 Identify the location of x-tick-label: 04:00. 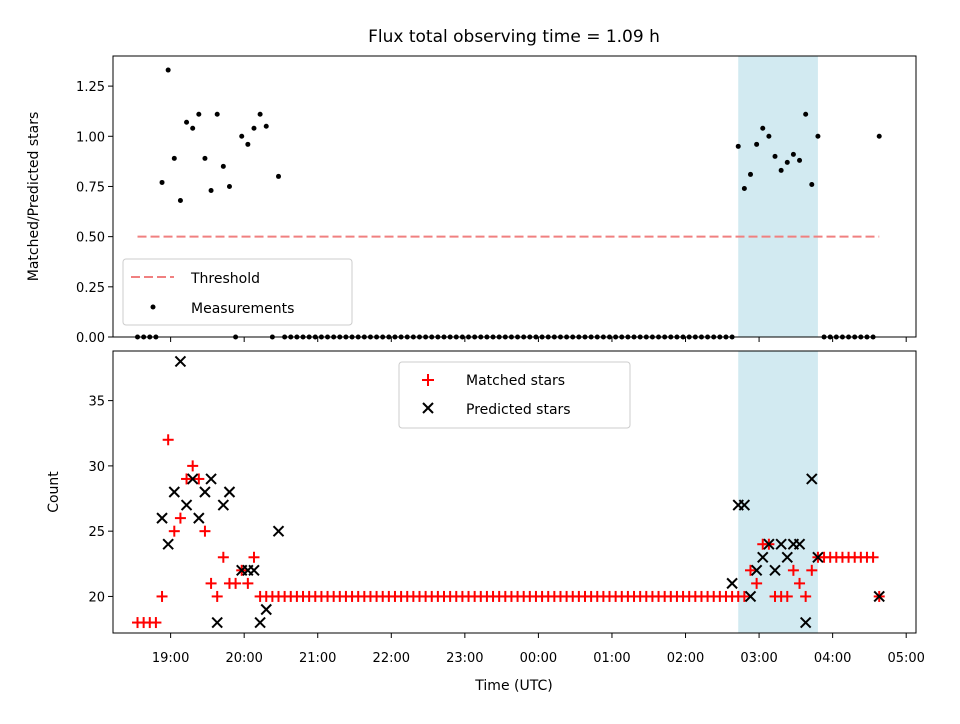
(832, 658).